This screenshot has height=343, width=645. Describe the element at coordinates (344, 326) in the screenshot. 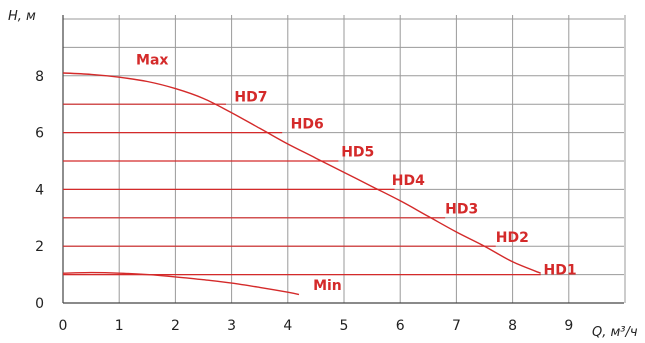

I see `x-tick-5: 5` at that location.